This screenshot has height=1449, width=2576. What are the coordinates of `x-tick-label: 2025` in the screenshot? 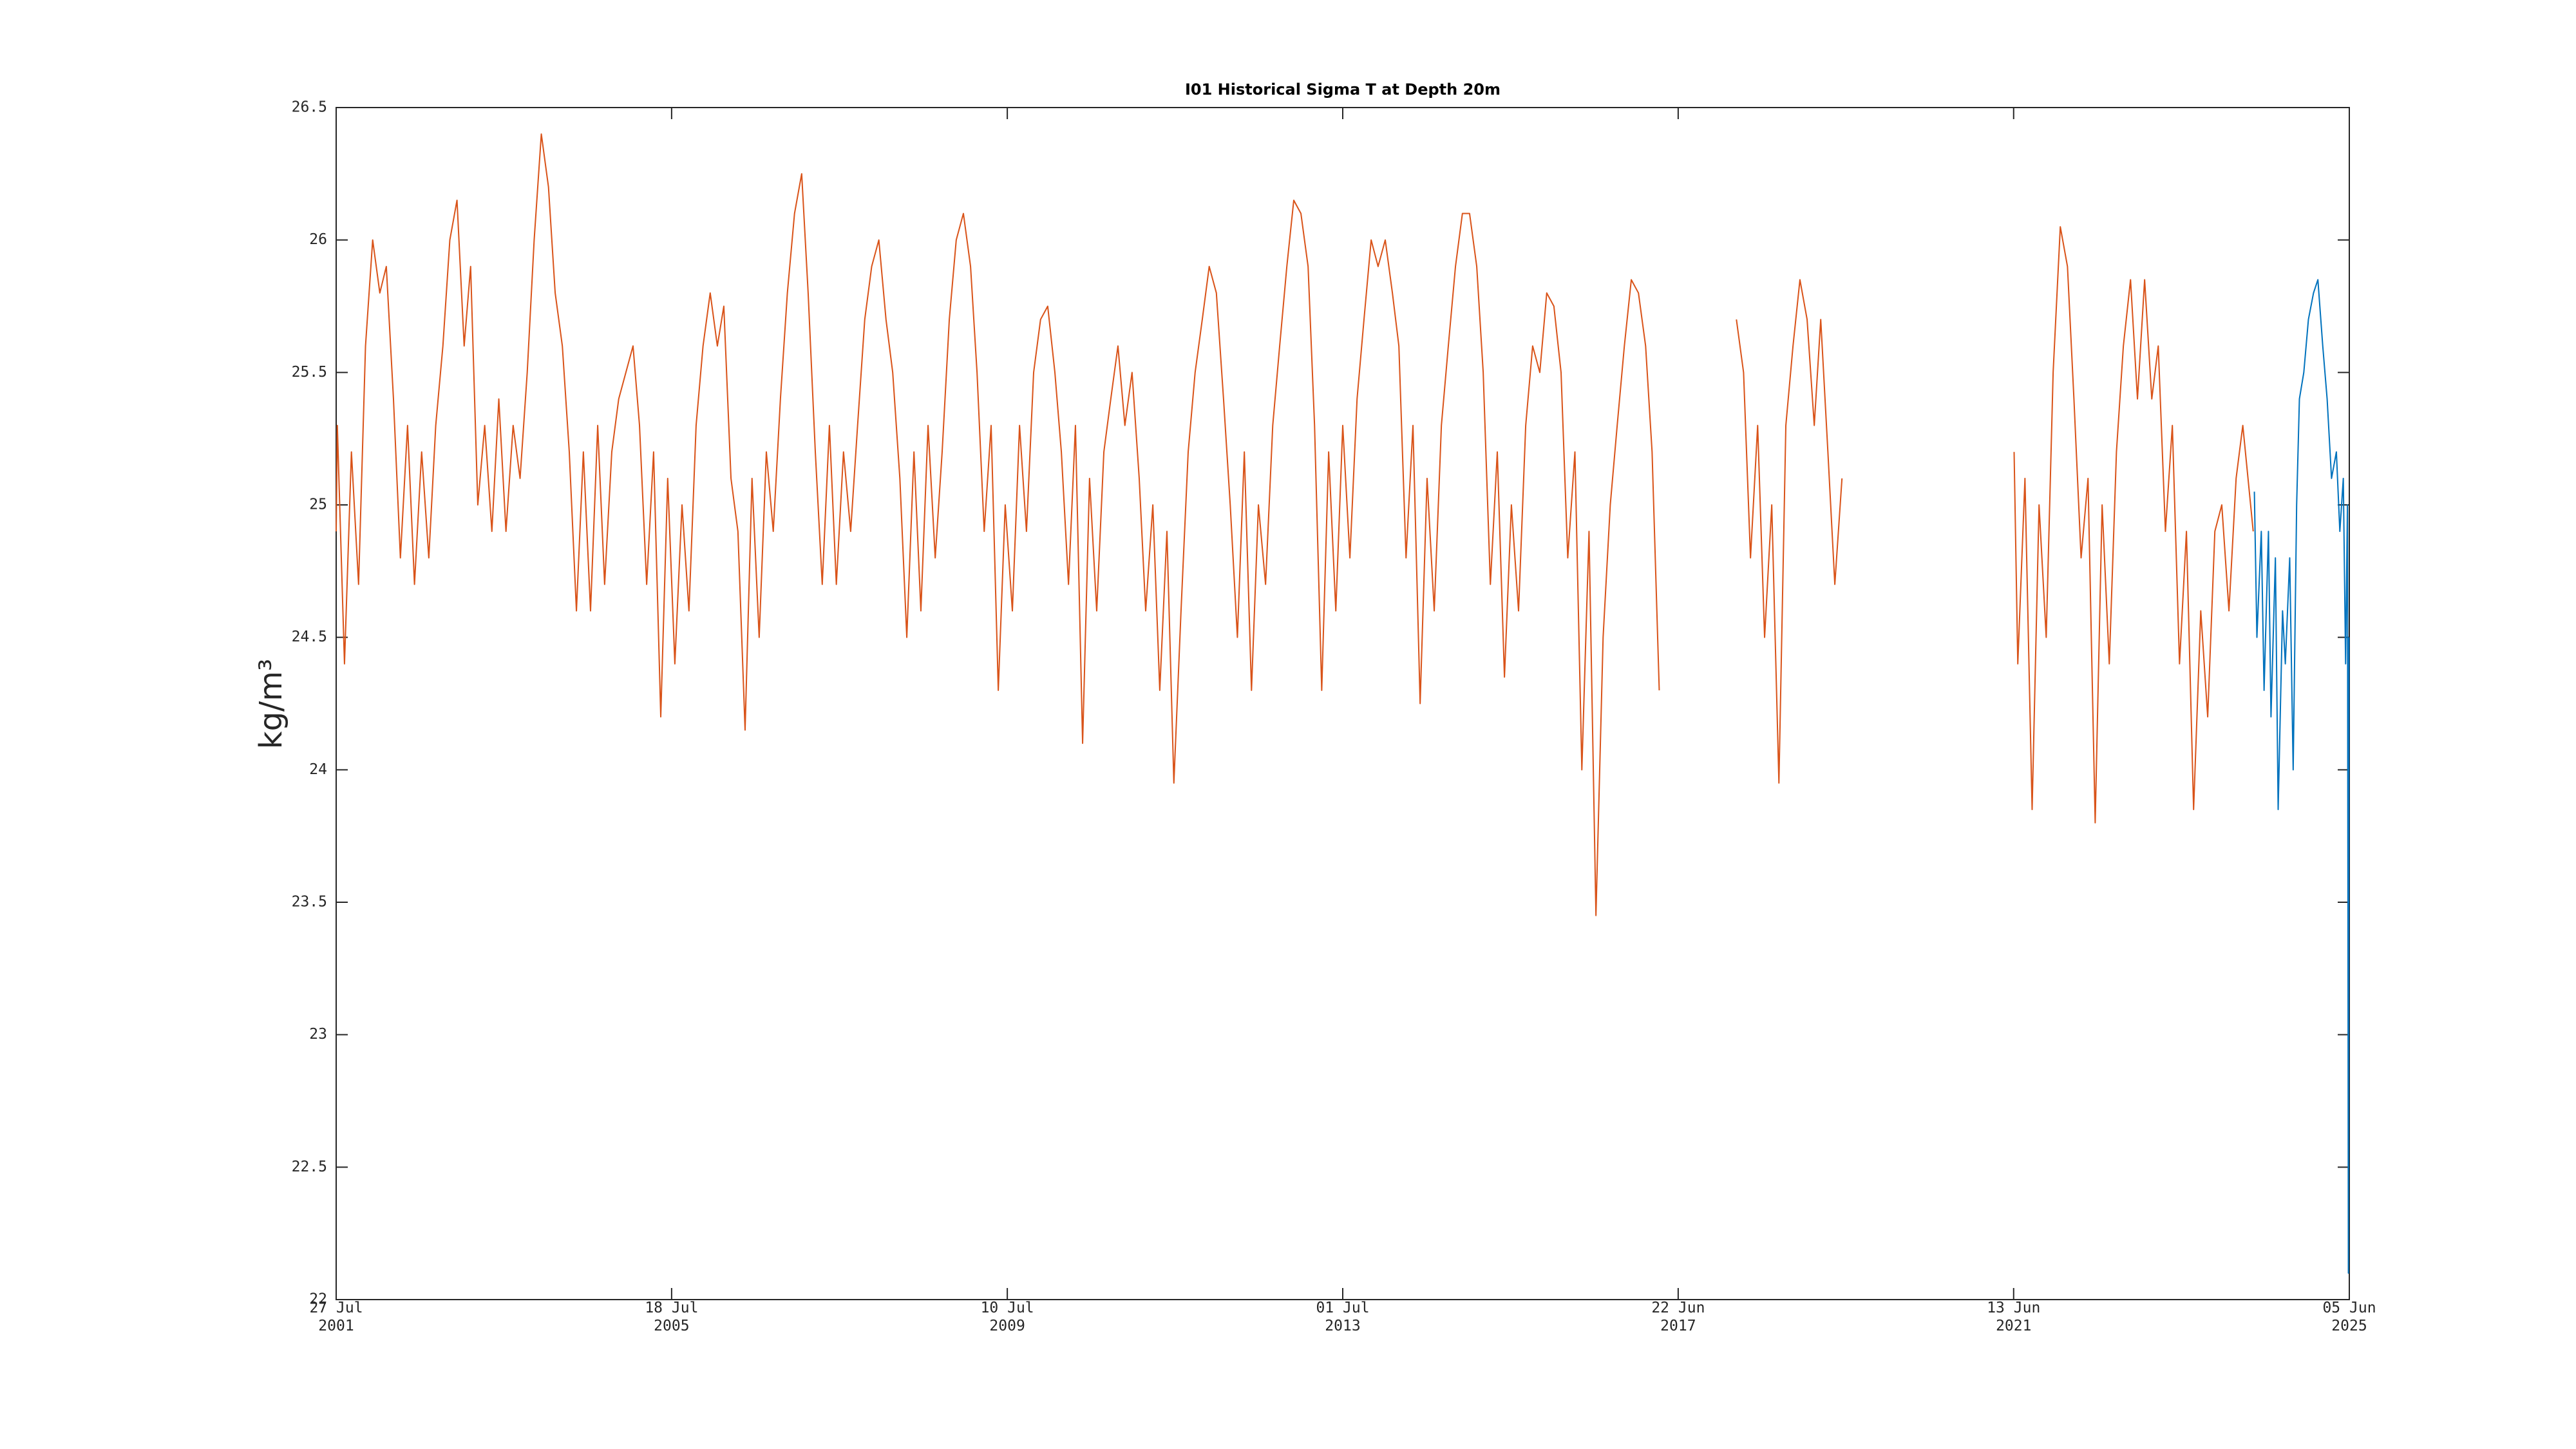 It's located at (2349, 1326).